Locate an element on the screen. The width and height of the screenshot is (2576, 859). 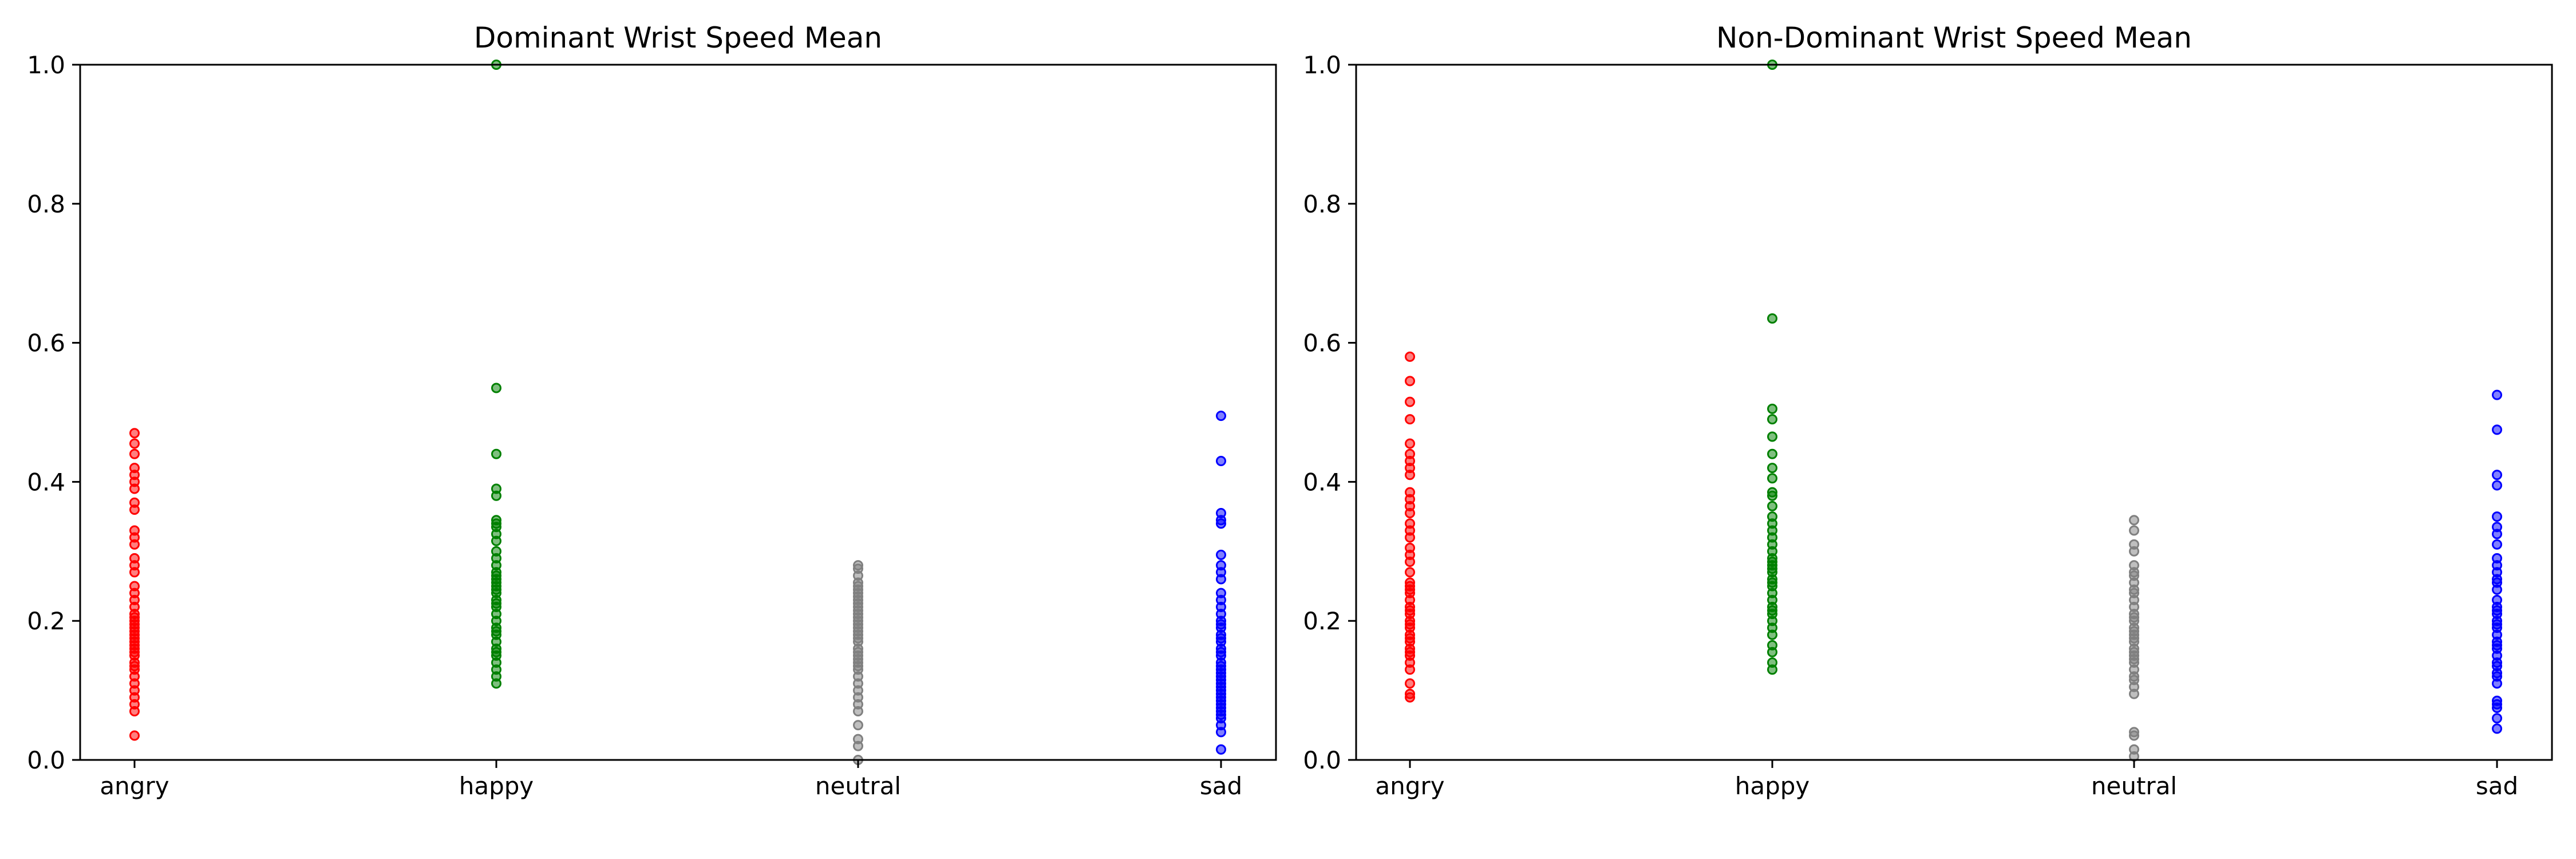
chart-title: Dominant Wrist Speed Mean is located at coordinates (678, 37).